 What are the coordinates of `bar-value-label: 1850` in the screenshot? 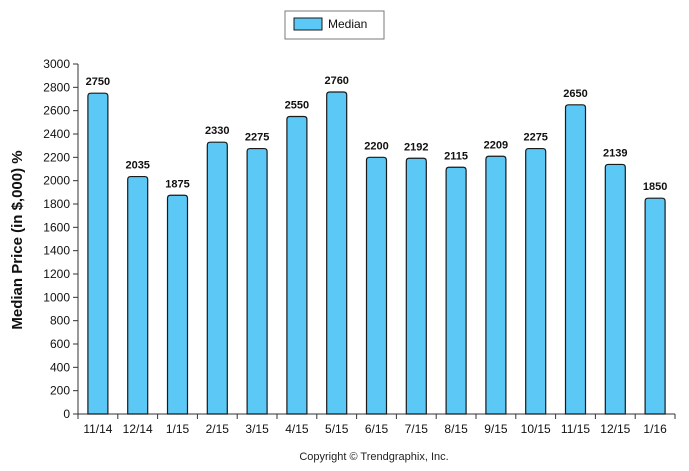 It's located at (655, 187).